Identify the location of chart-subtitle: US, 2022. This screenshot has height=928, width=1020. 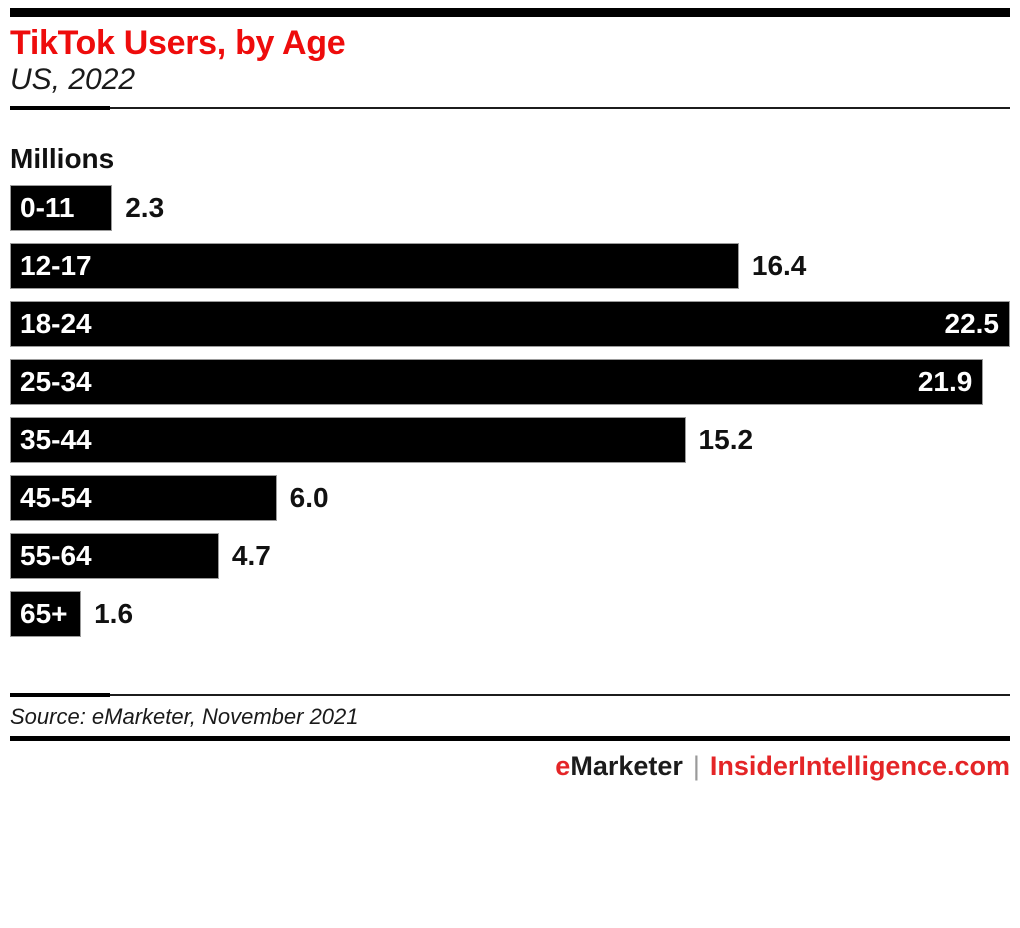
(73, 79).